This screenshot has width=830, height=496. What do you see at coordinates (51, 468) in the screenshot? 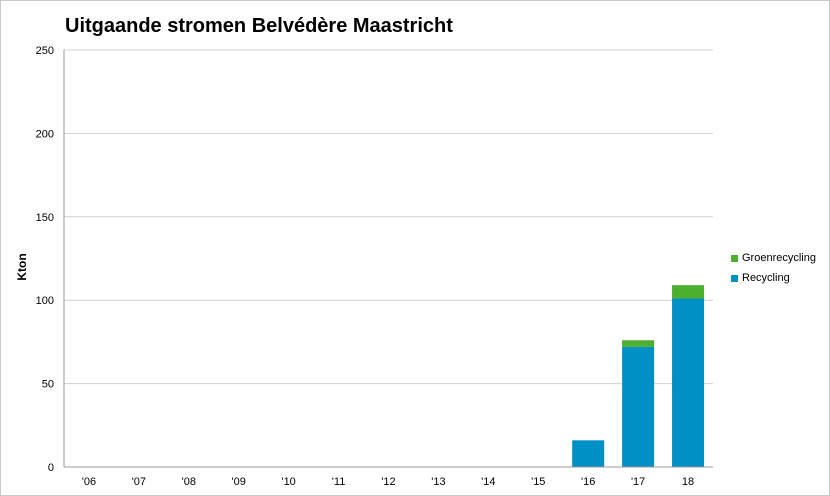
I see `y-tick-label: 0` at bounding box center [51, 468].